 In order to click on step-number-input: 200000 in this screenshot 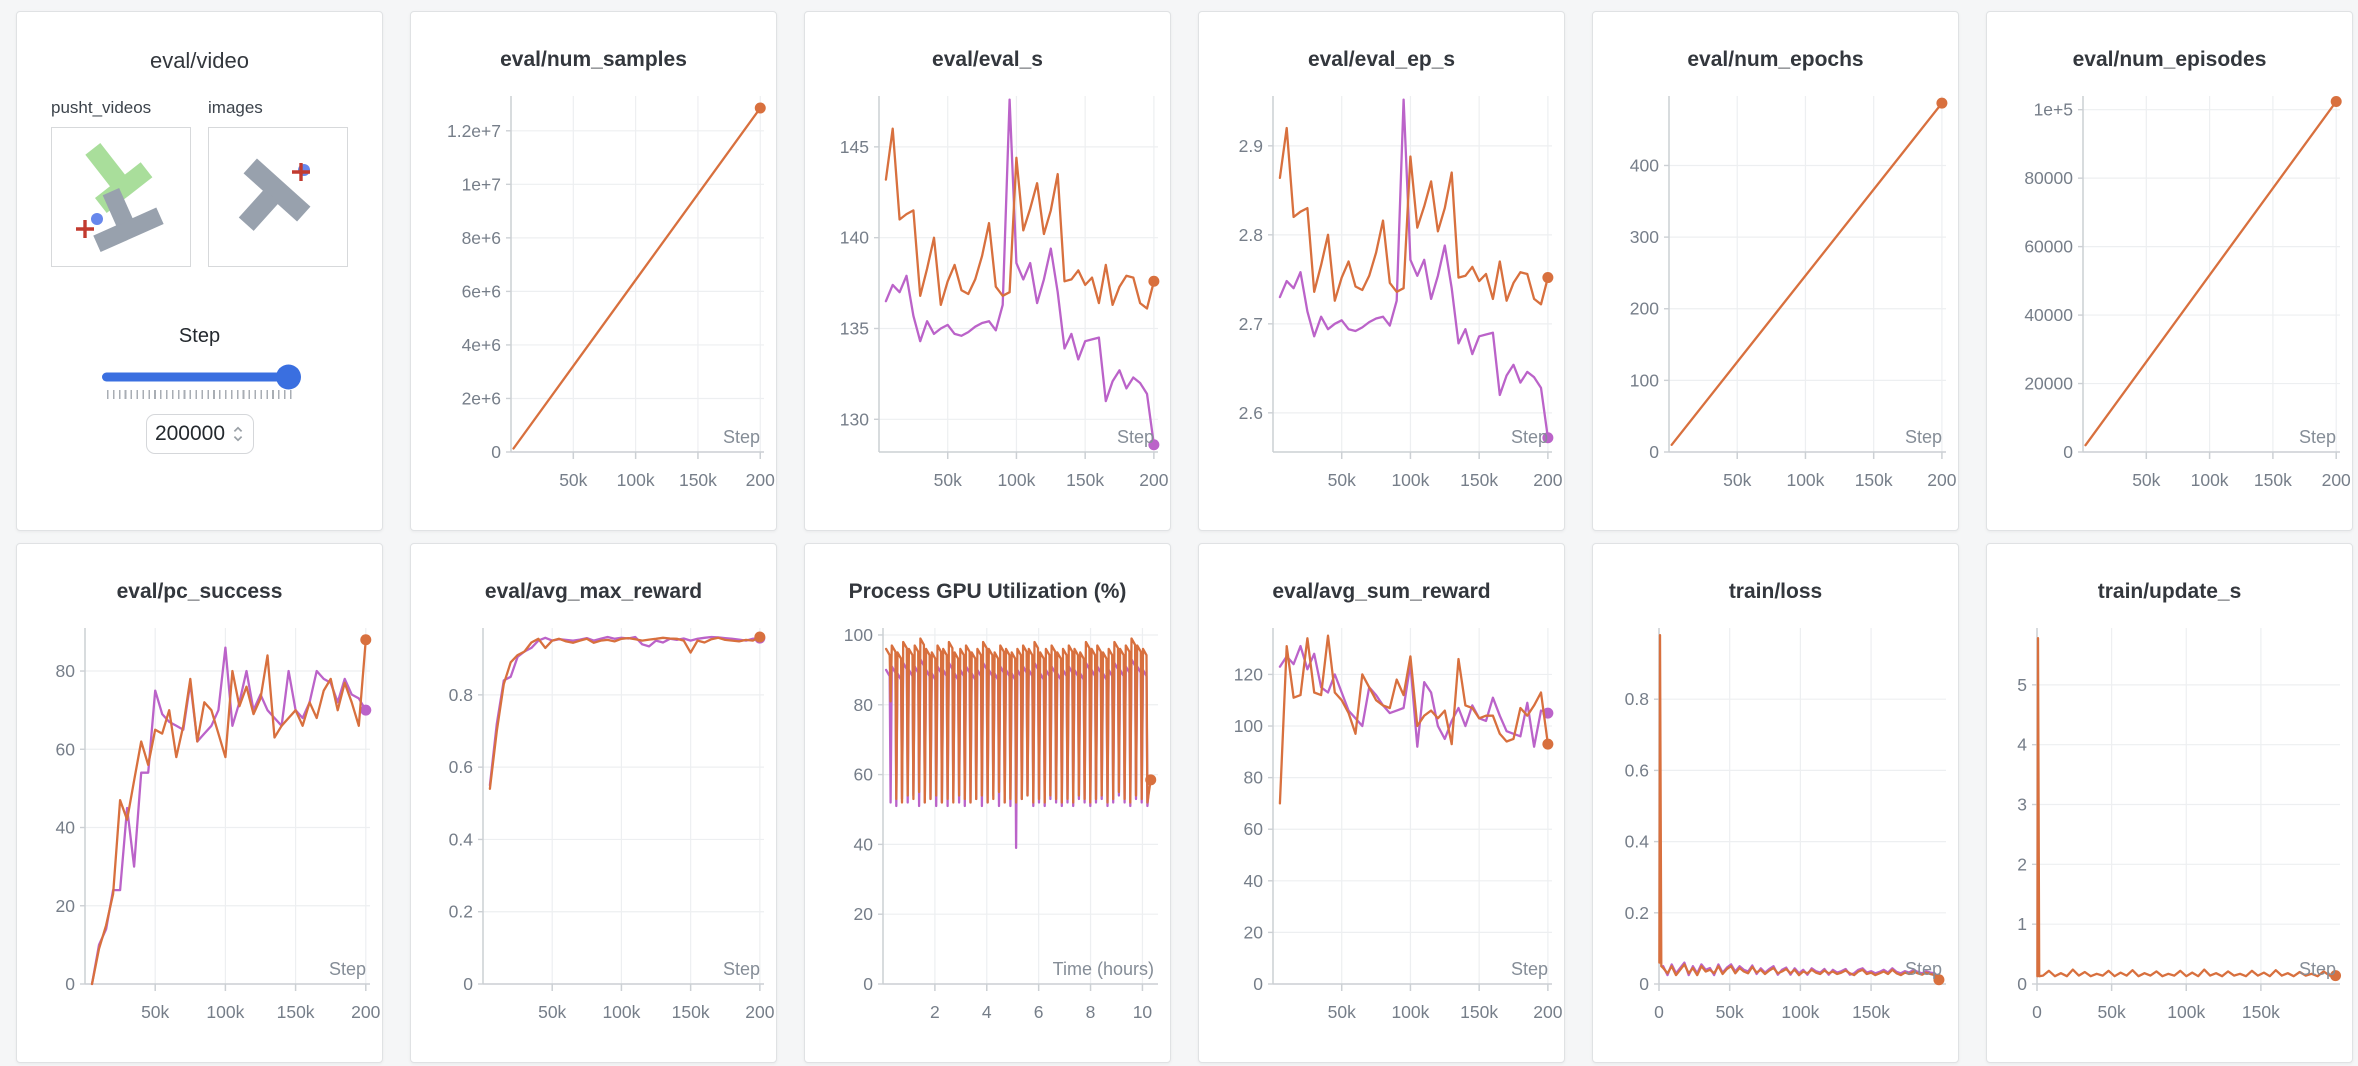, I will do `click(199, 434)`.